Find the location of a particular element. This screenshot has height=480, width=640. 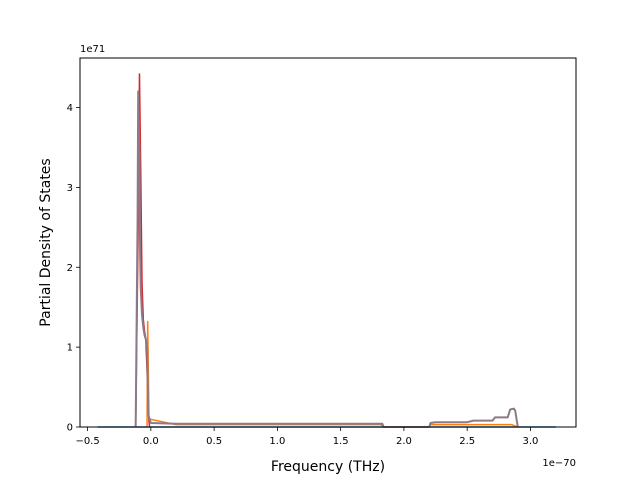

y-tick-label: 2 is located at coordinates (70, 268).